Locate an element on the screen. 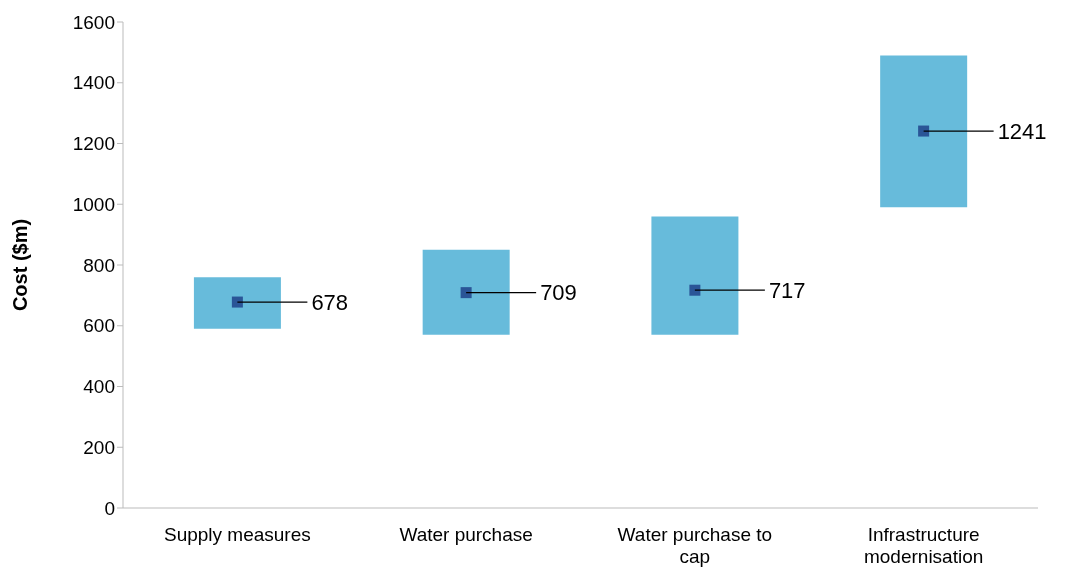  data-label: 1241 is located at coordinates (1022, 131).